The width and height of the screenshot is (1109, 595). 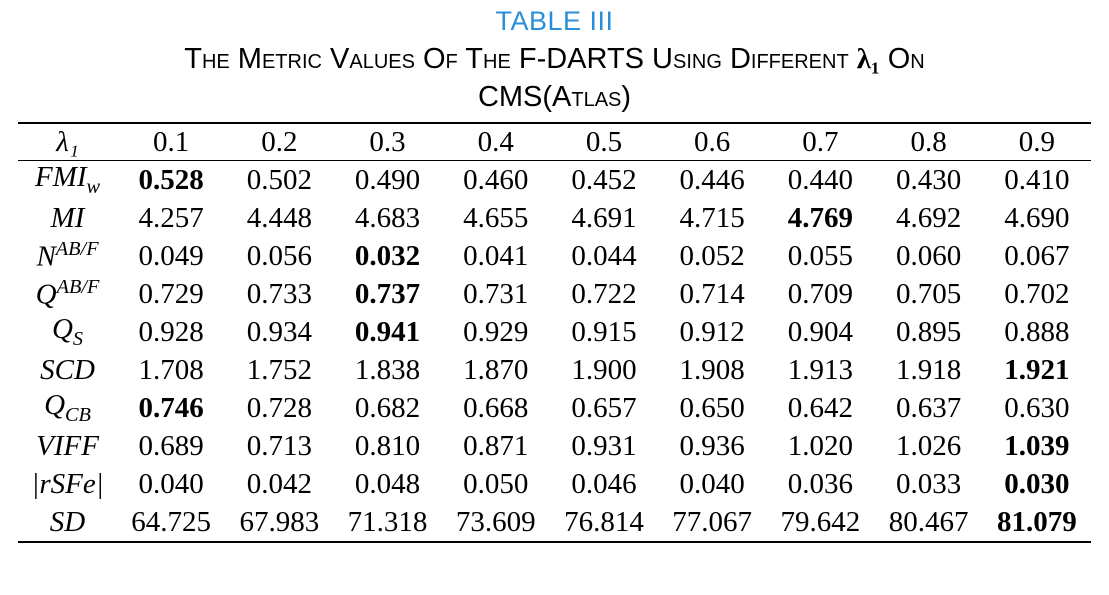 I want to click on table-cell: 0.731, so click(x=496, y=293).